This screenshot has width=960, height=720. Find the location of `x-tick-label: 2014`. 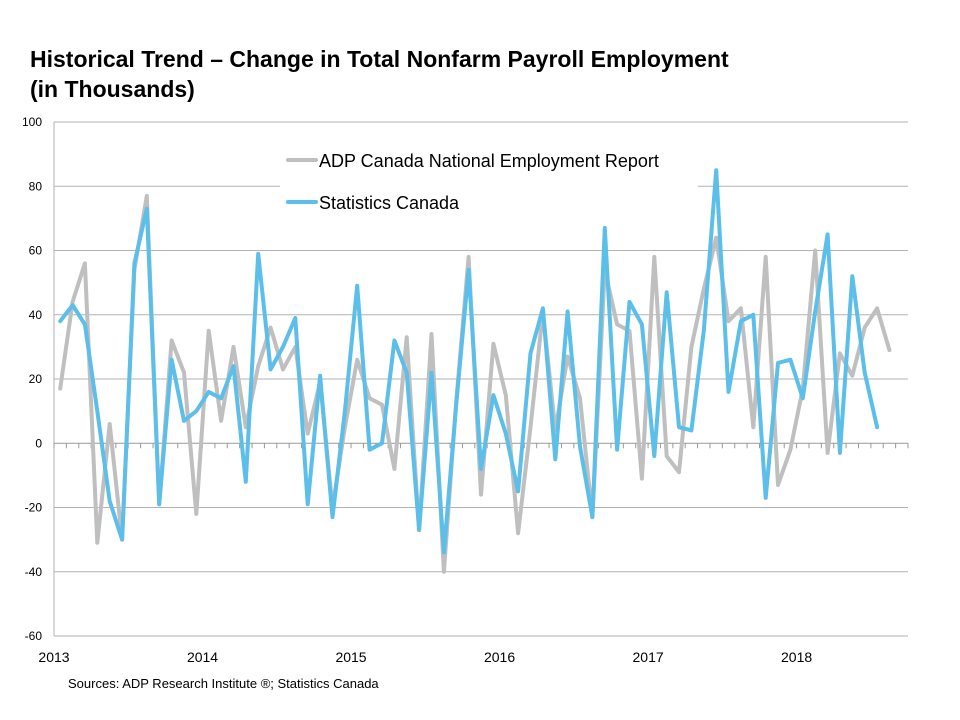

x-tick-label: 2014 is located at coordinates (202, 657).